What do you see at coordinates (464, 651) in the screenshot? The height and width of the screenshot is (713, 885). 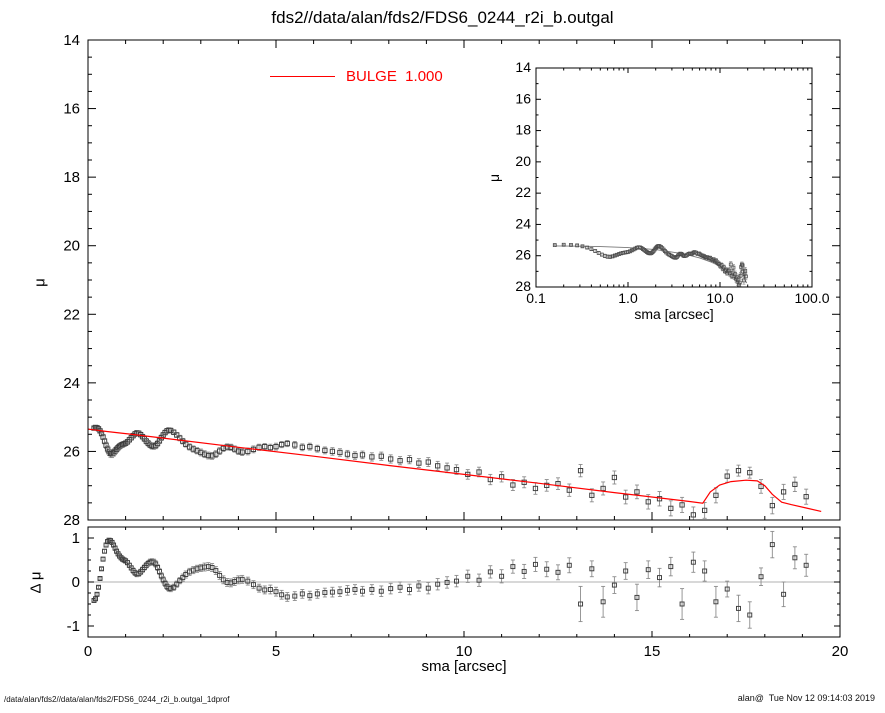 I see `svg-text: 10` at bounding box center [464, 651].